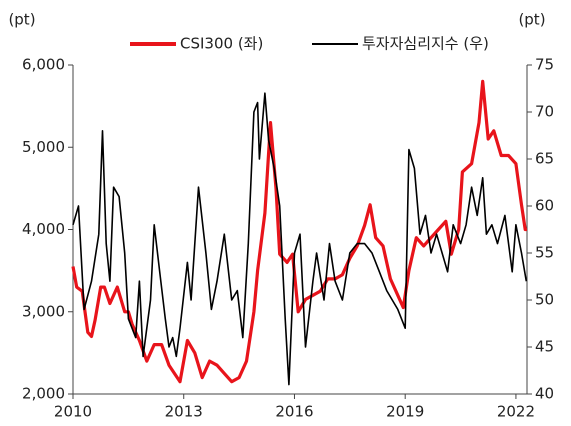 The height and width of the screenshot is (426, 571). What do you see at coordinates (516, 412) in the screenshot?
I see `x-tick-label: 2022` at bounding box center [516, 412].